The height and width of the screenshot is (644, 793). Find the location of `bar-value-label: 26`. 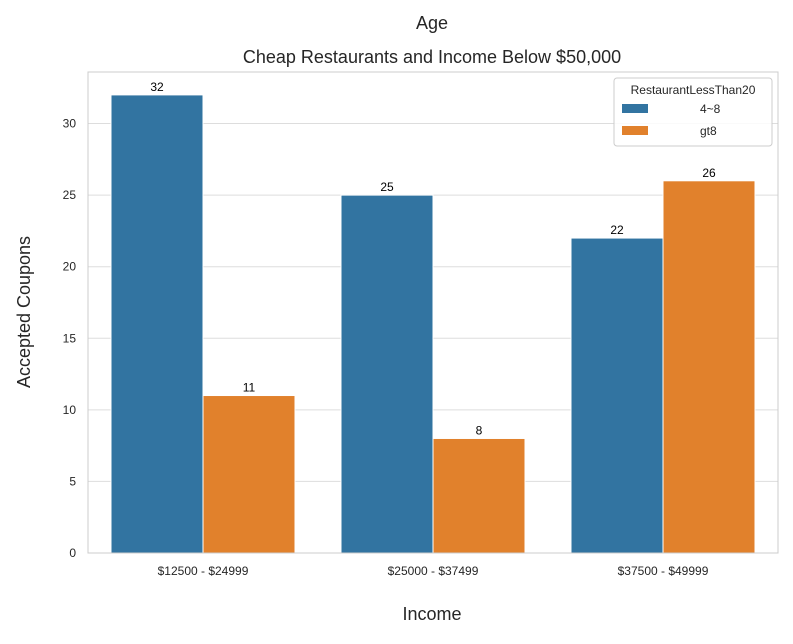

bar-value-label: 26 is located at coordinates (709, 173).